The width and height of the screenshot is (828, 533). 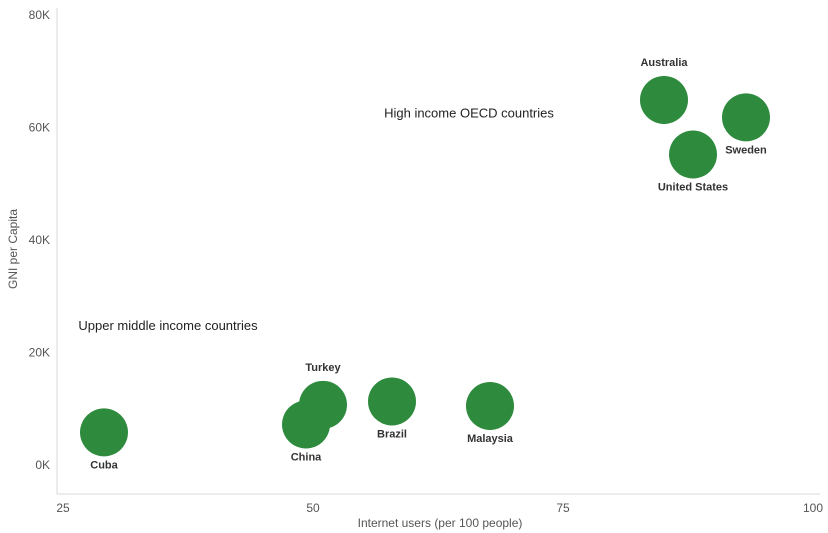 What do you see at coordinates (664, 99) in the screenshot?
I see `point-australia` at bounding box center [664, 99].